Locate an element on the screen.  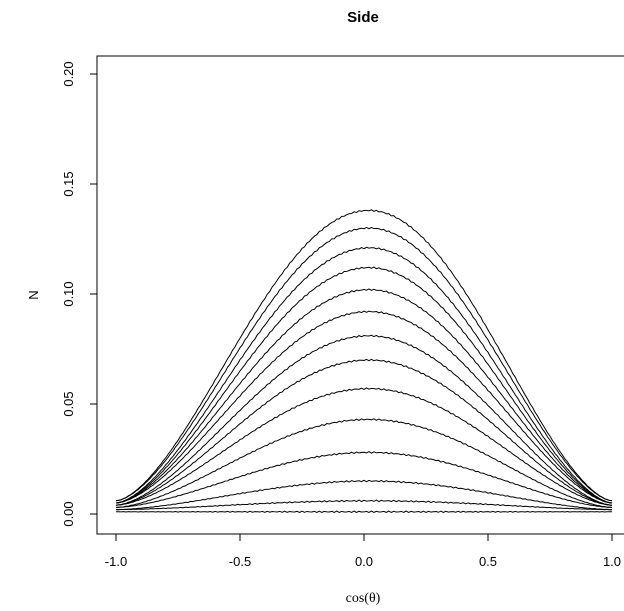
y-tick-label: 0.05 is located at coordinates (68, 403).